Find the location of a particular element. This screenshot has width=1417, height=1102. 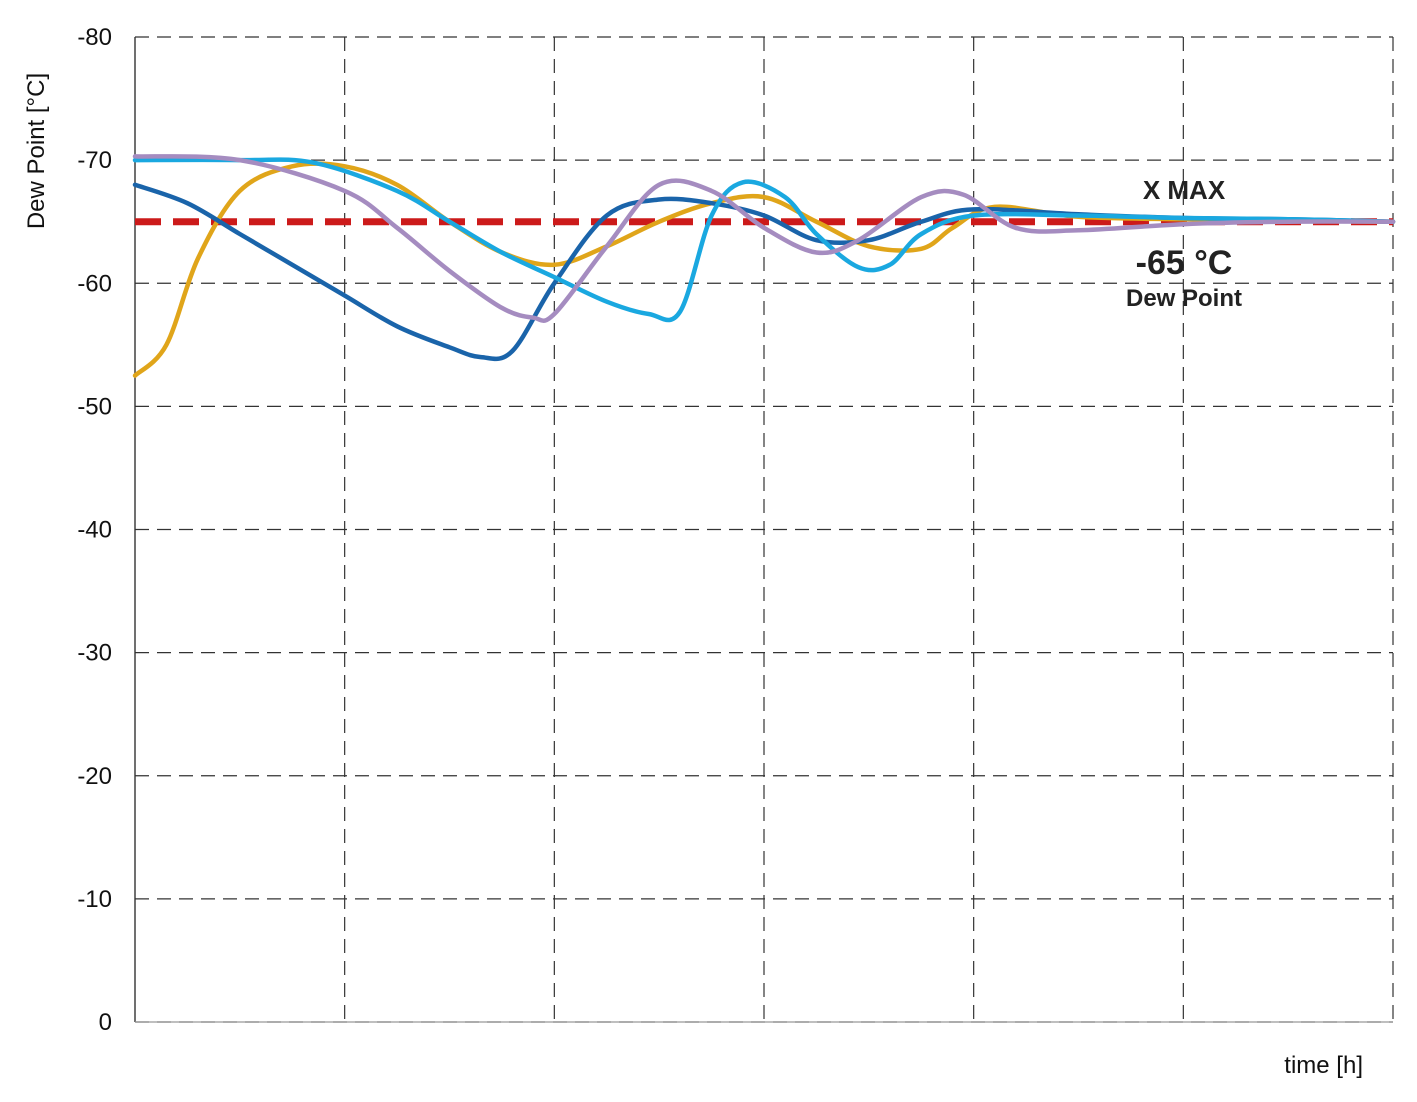

y-tick-label: -40 is located at coordinates (94, 530).